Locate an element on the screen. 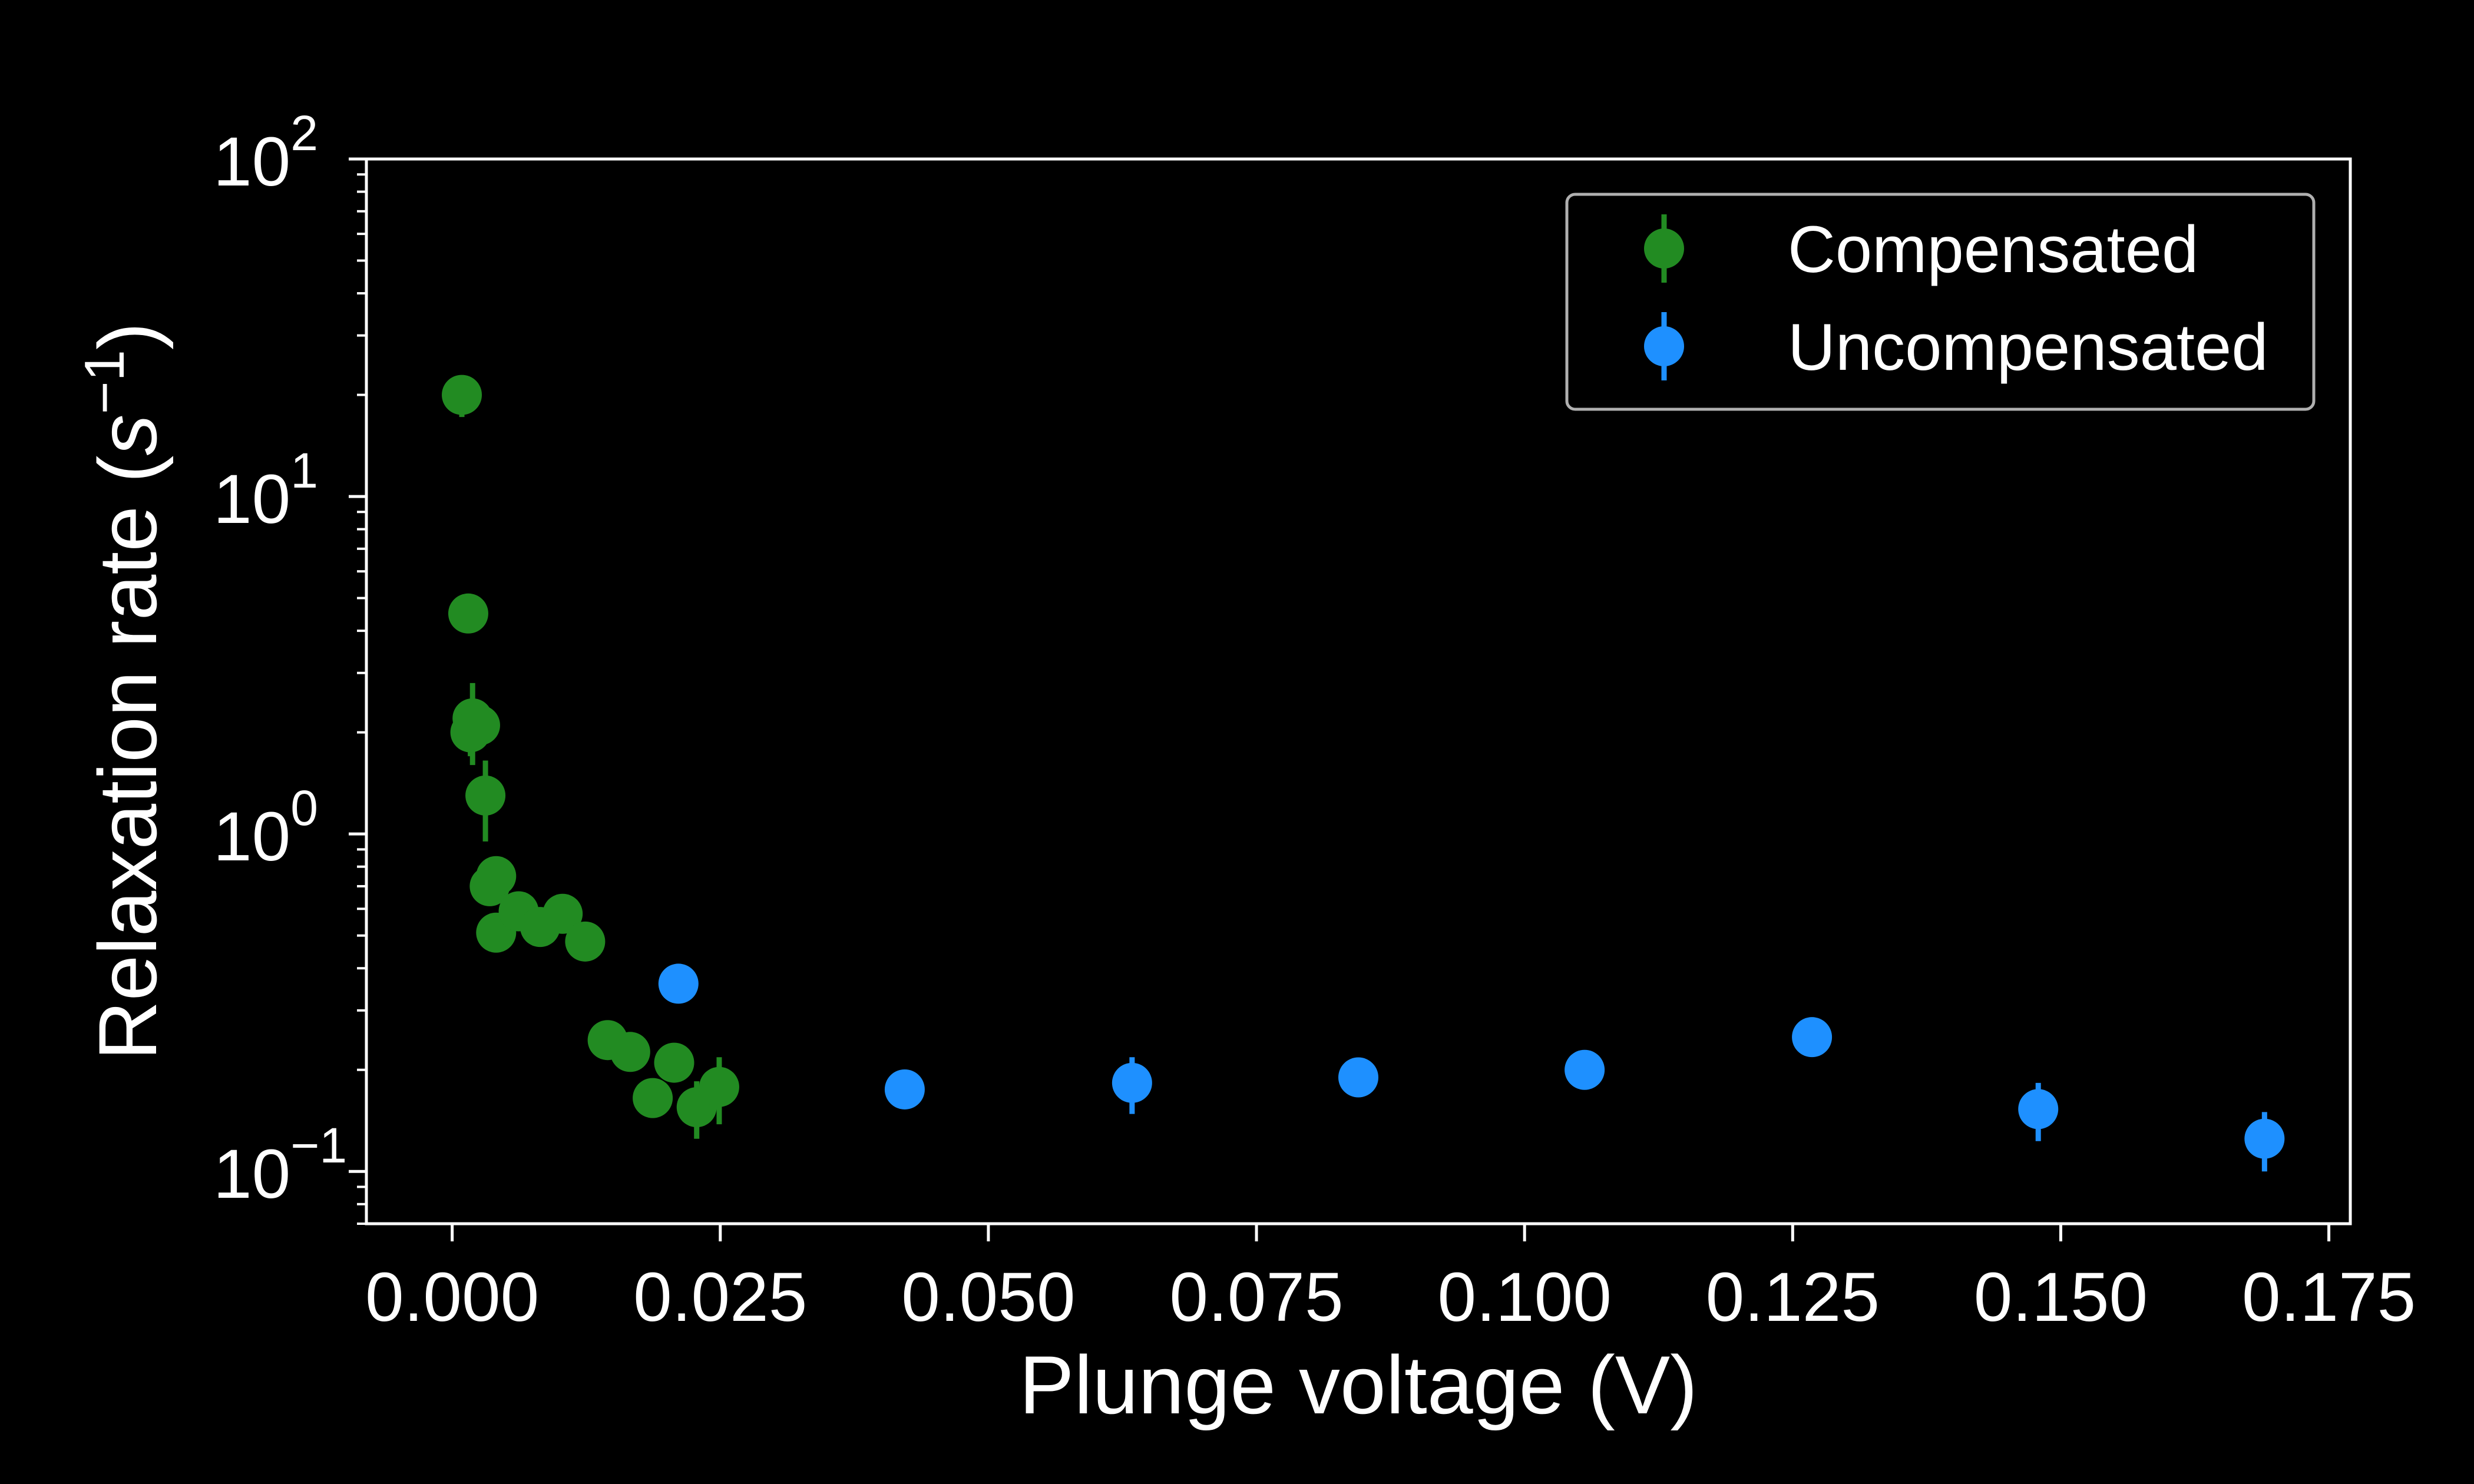 The image size is (2474, 1484). y-tick-exponent: 0 is located at coordinates (304, 808).